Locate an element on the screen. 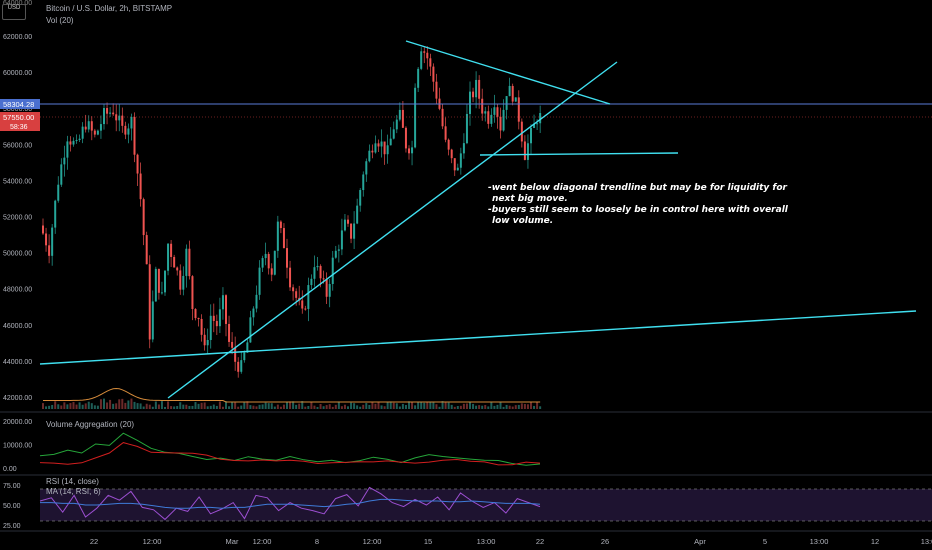 The width and height of the screenshot is (932, 550). rsi-line is located at coordinates (290, 503).